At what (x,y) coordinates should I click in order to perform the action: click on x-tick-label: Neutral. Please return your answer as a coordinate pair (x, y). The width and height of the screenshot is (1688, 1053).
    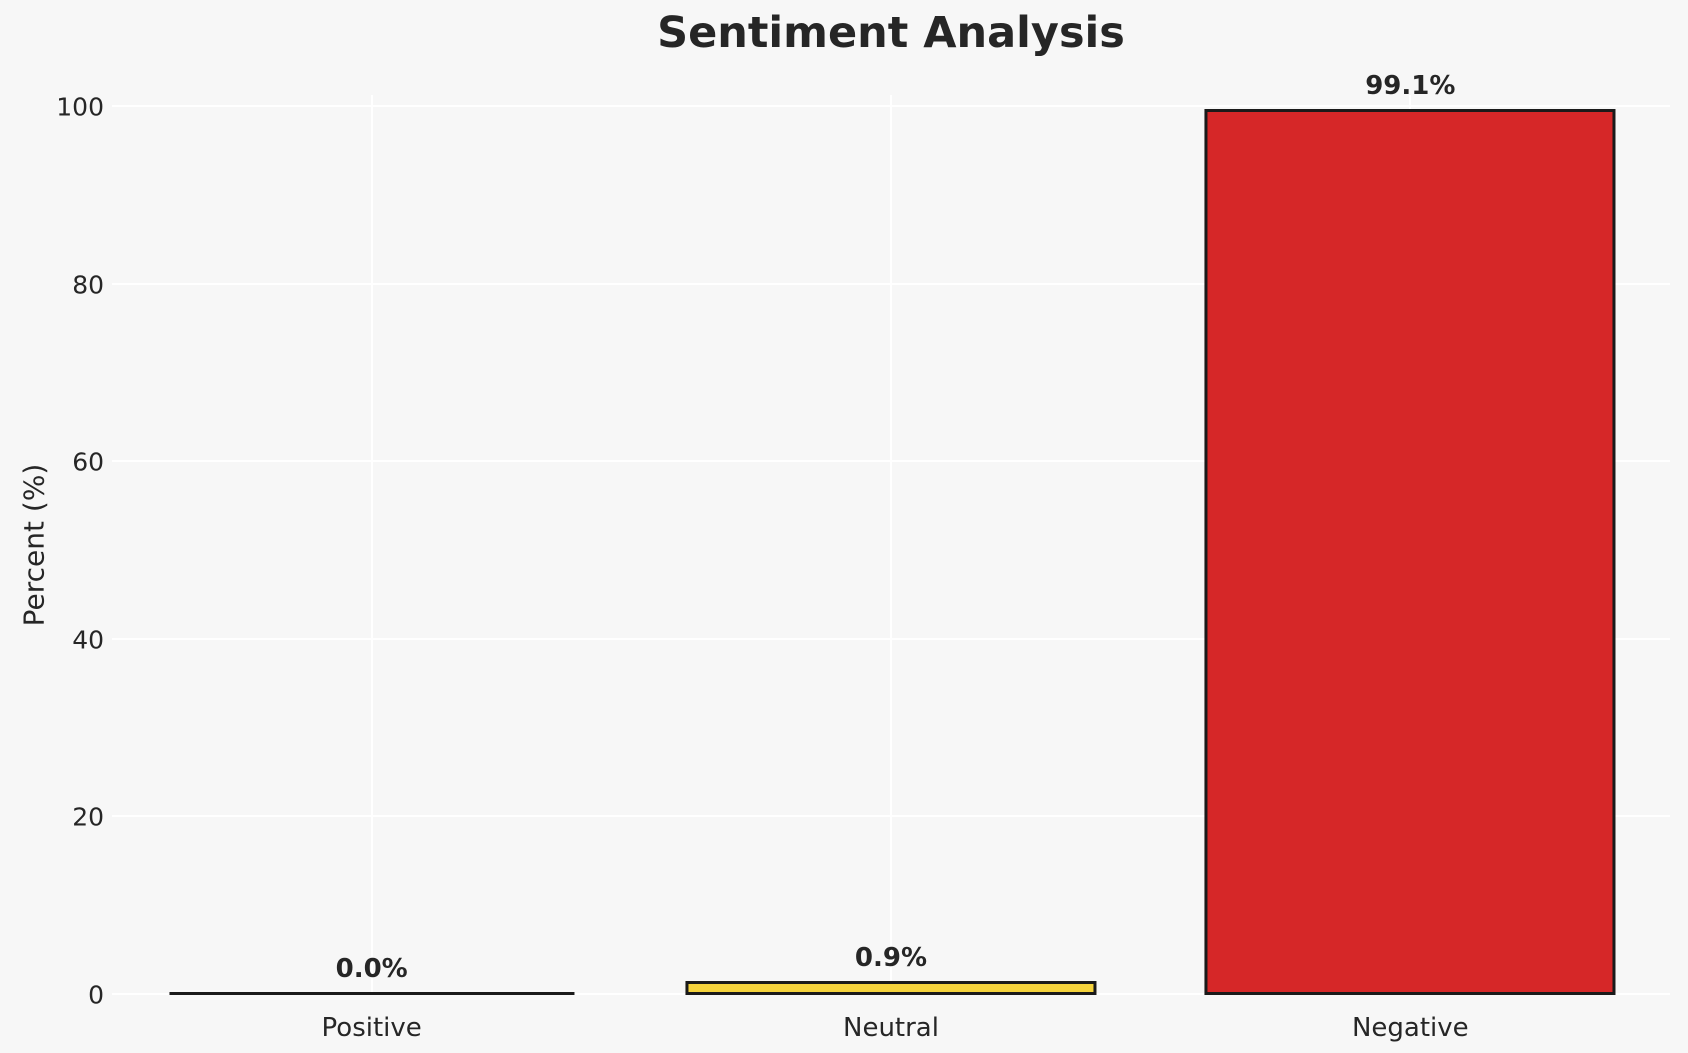
    Looking at the image, I should click on (891, 1028).